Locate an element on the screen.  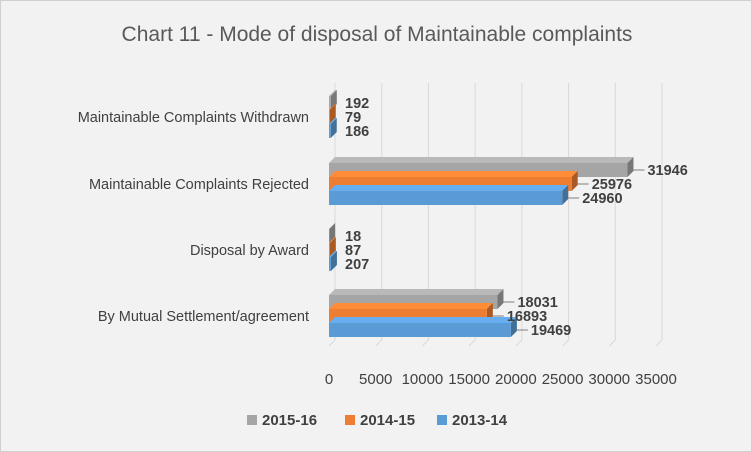
data-label: 19469 is located at coordinates (551, 331).